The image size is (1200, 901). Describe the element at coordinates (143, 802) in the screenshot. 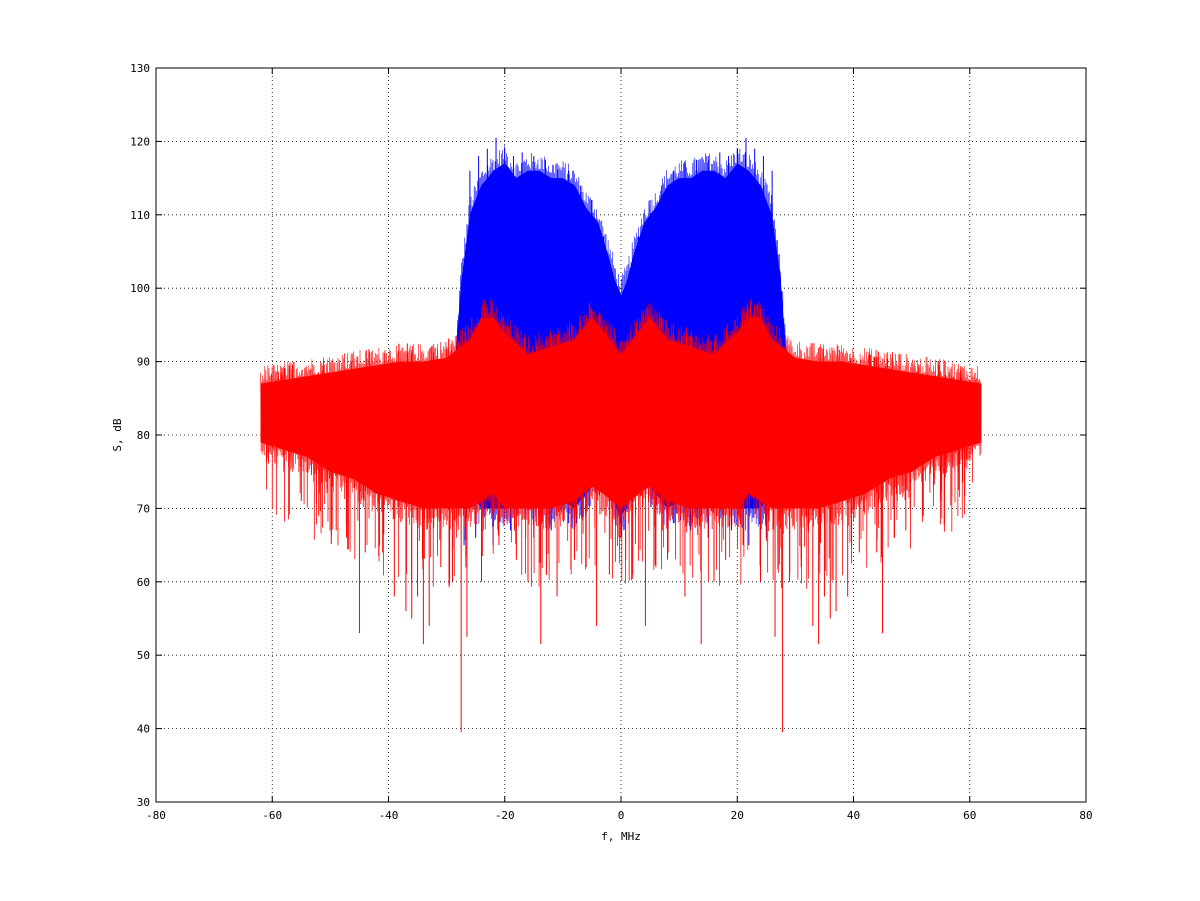

I see `y-tick-label: 30` at that location.